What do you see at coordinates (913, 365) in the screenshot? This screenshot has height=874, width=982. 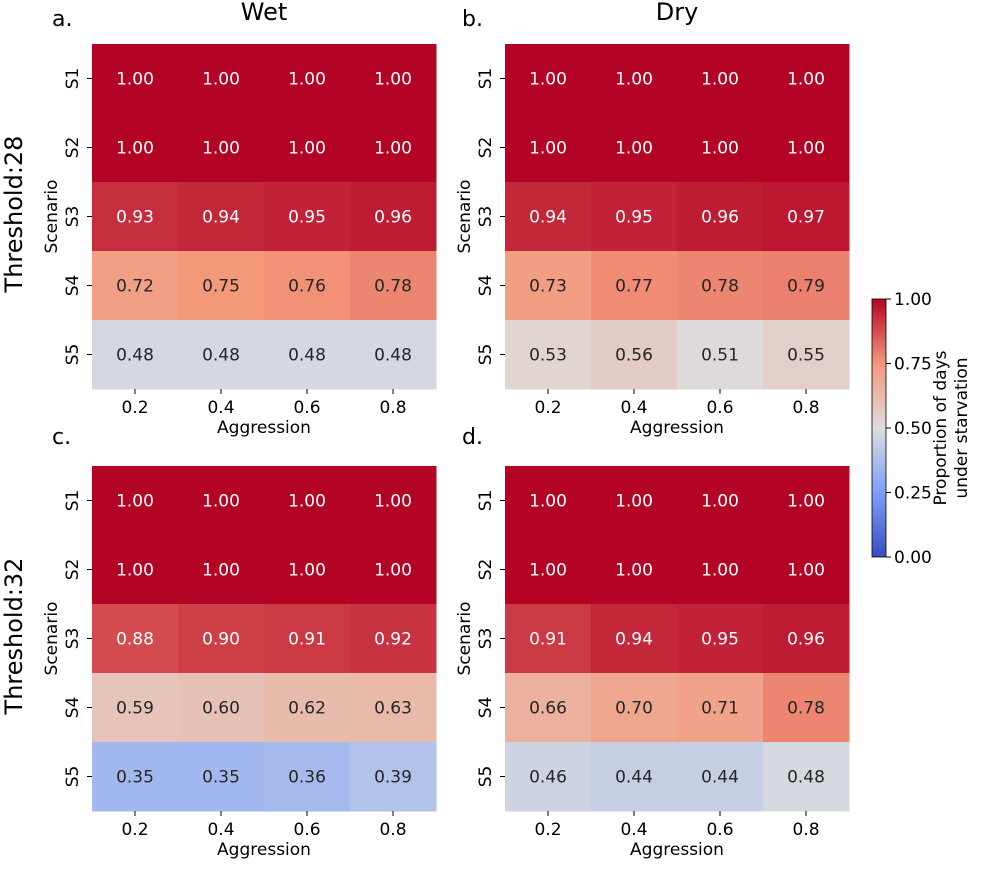 I see `colorbar-tick-label: 0.75` at bounding box center [913, 365].